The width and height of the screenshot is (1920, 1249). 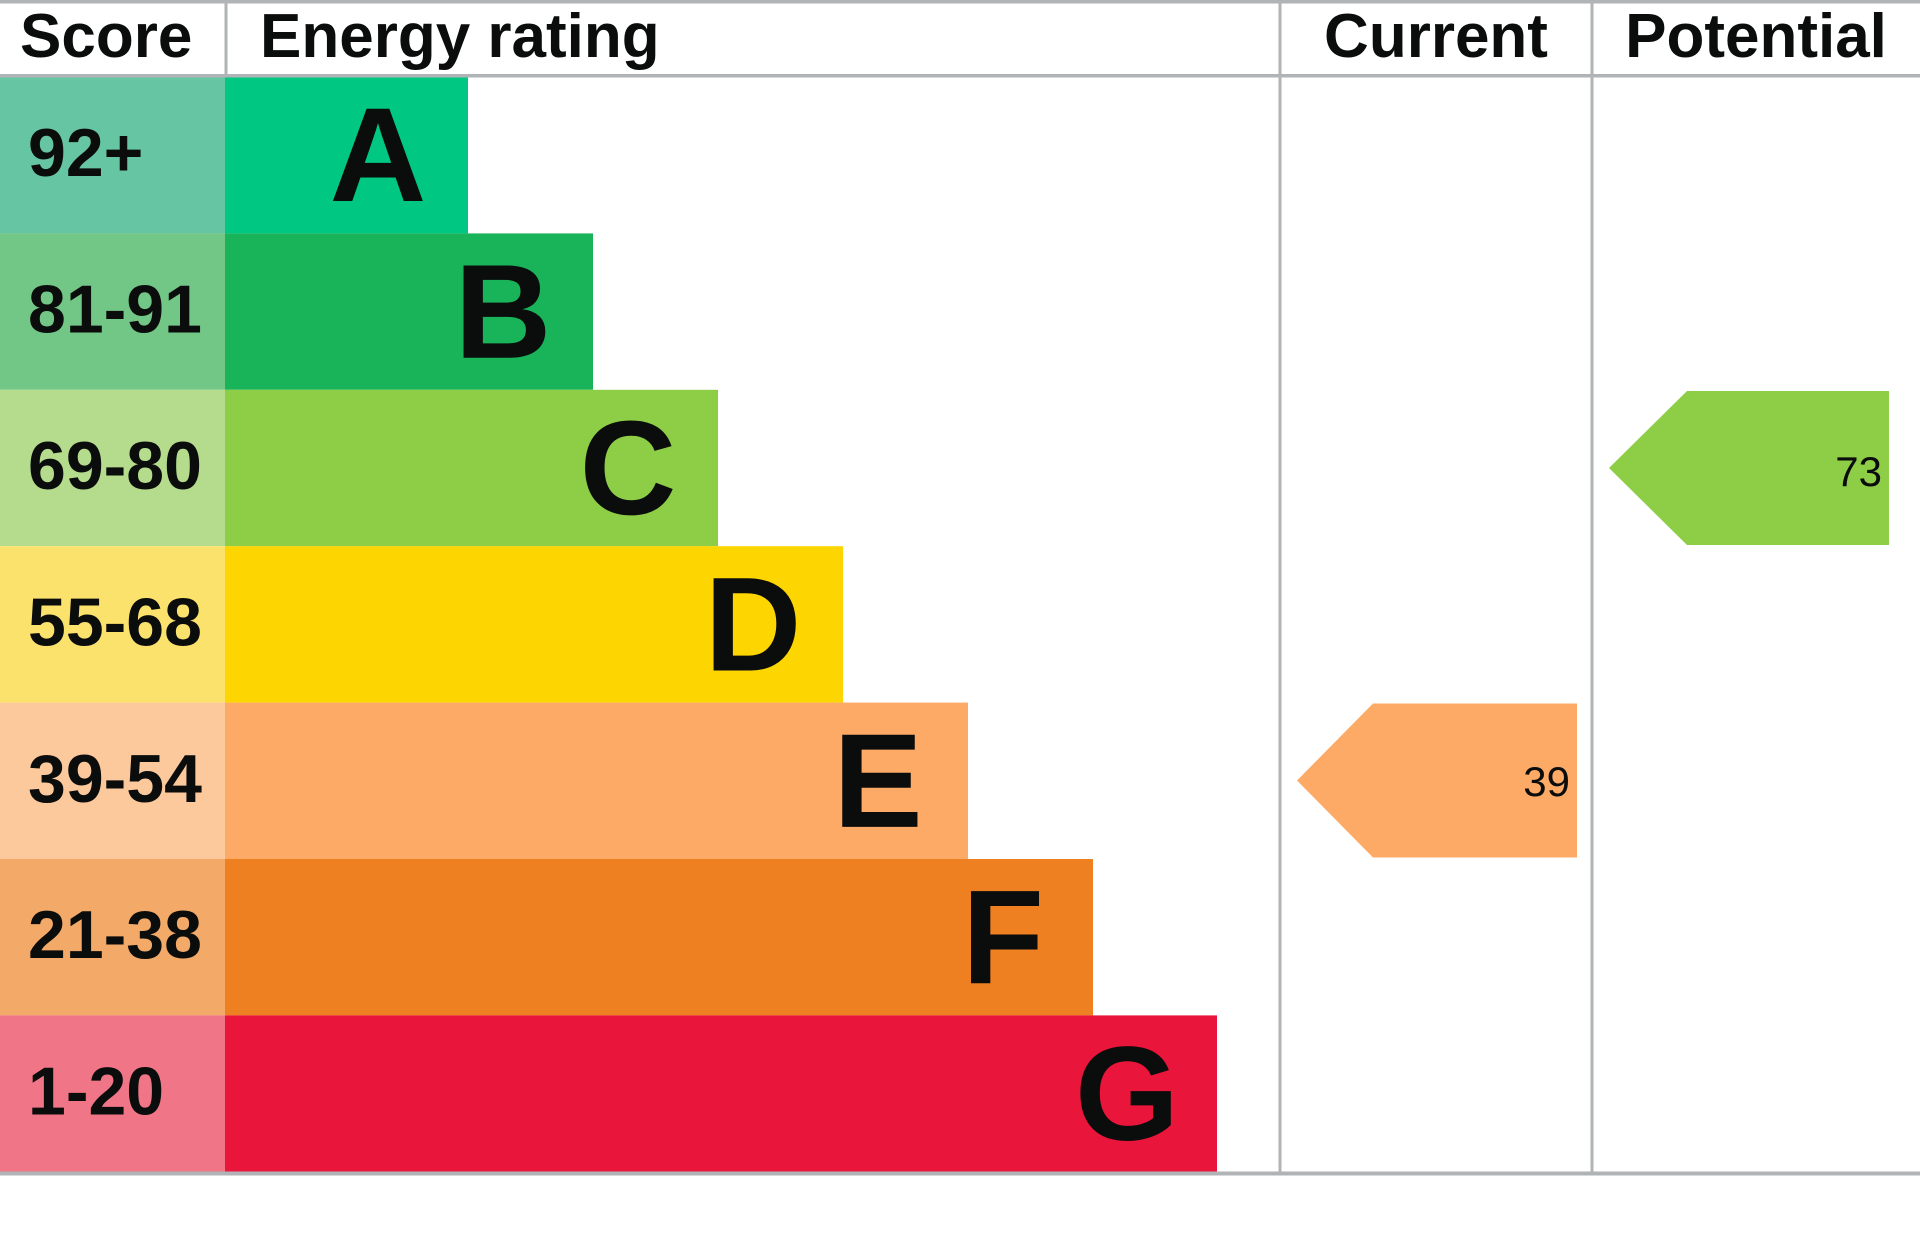 I want to click on band-bar-f, so click(x=659, y=937).